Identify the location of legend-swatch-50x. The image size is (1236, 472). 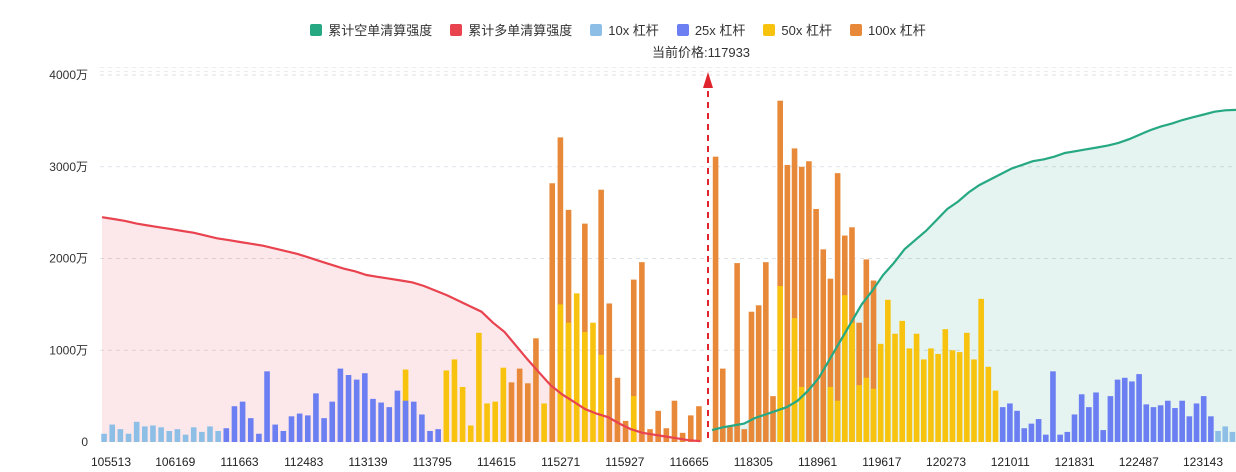
(769, 29).